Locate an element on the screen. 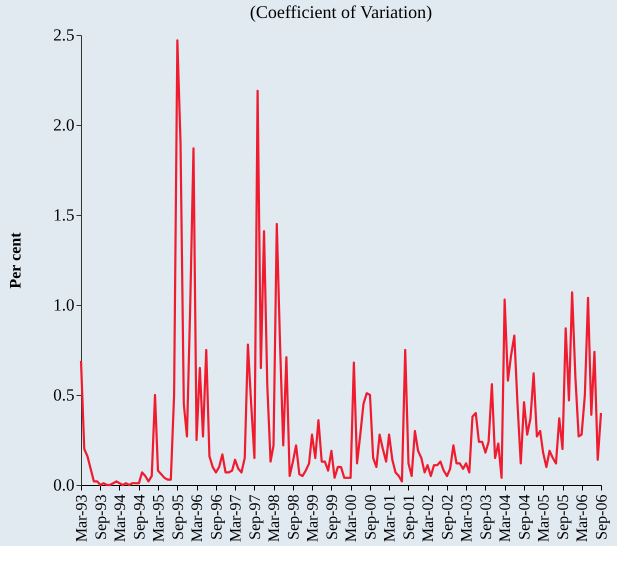  y-axis-title: Per cent is located at coordinates (15, 260).